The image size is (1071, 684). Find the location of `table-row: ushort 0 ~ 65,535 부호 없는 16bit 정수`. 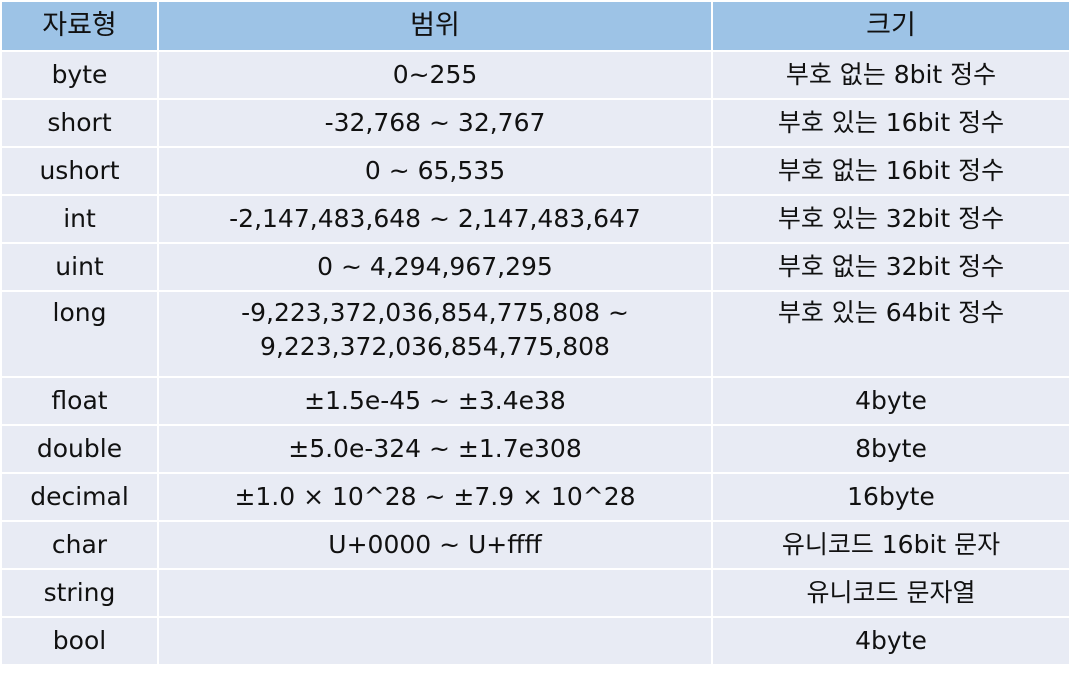

table-row: ushort 0 ~ 65,535 부호 없는 16bit 정수 is located at coordinates (535, 171).